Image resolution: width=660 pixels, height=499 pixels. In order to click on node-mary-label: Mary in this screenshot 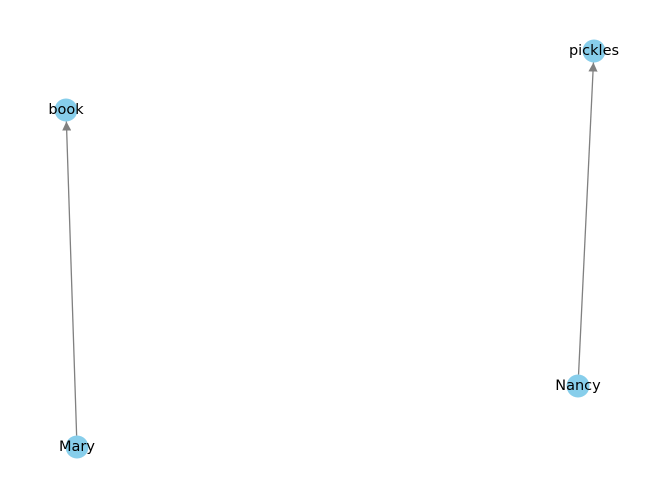, I will do `click(77, 447)`.